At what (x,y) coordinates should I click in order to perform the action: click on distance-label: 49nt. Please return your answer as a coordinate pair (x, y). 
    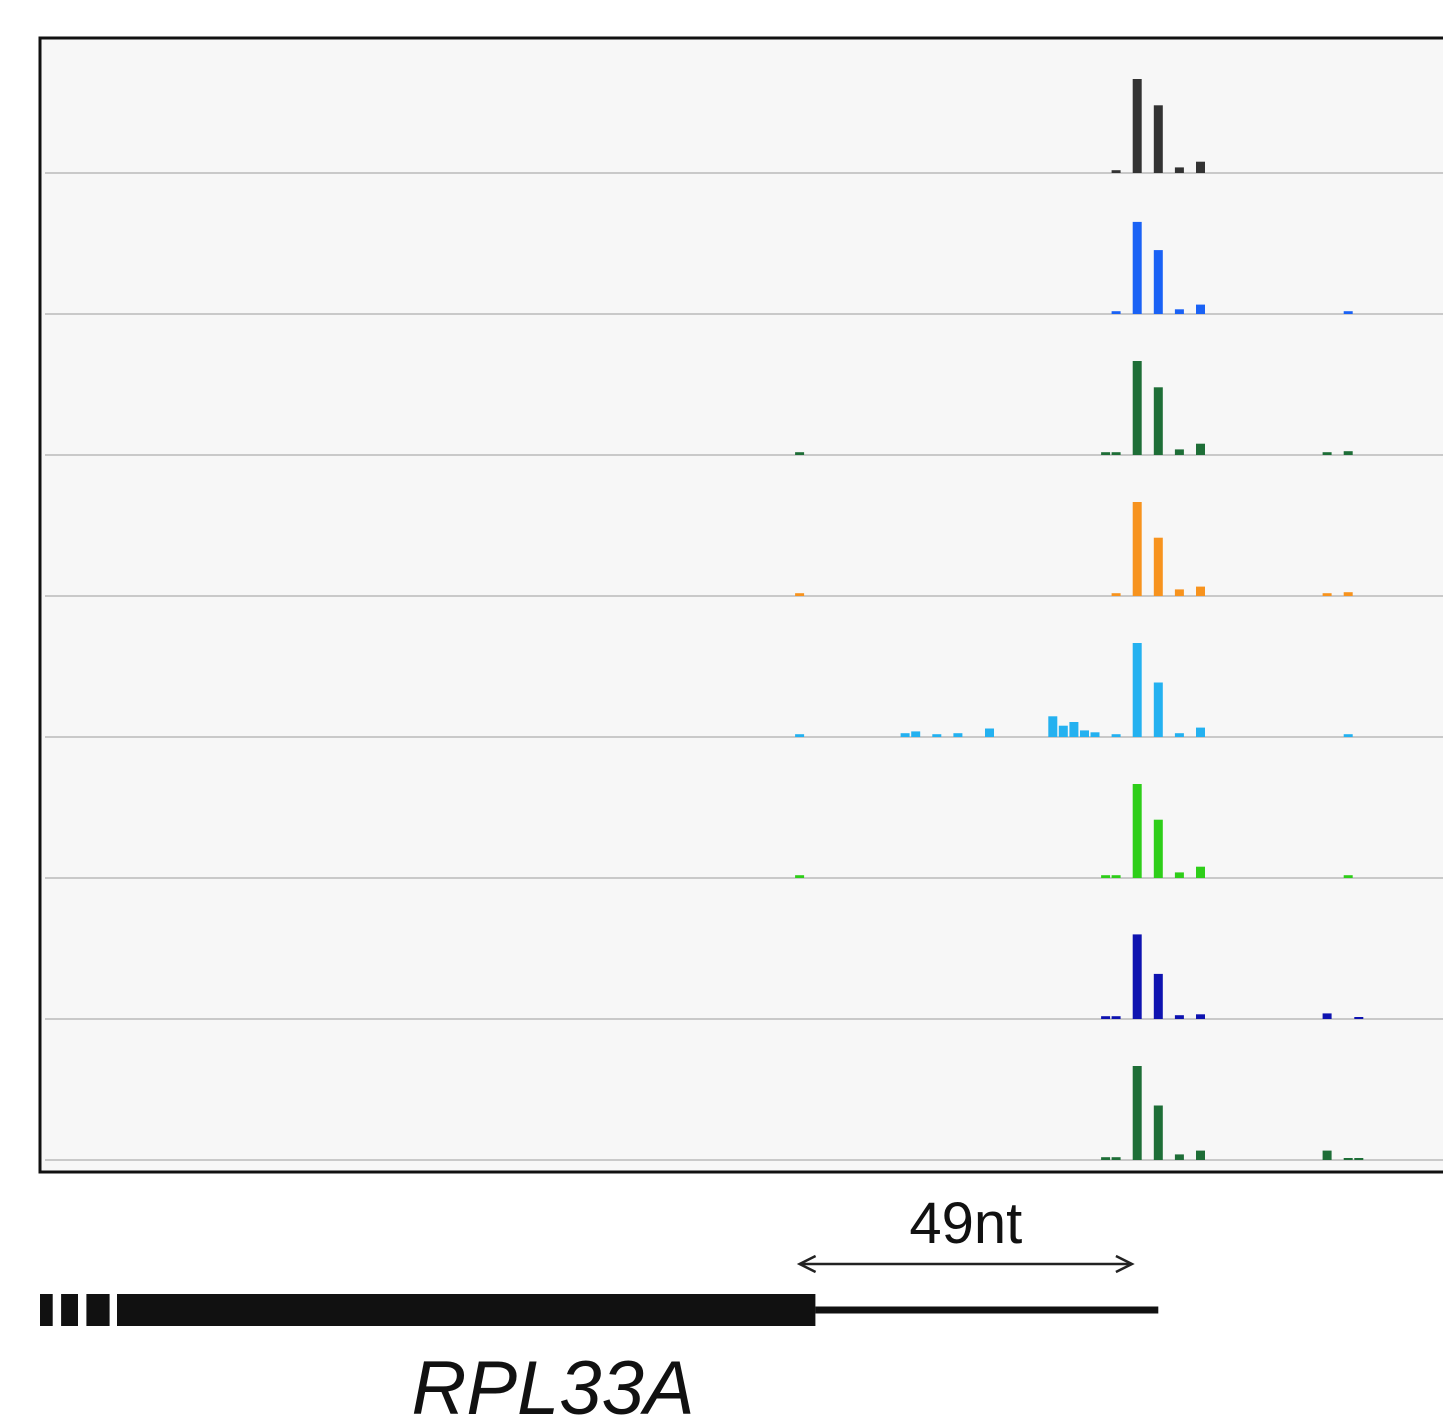
    Looking at the image, I should click on (965, 1223).